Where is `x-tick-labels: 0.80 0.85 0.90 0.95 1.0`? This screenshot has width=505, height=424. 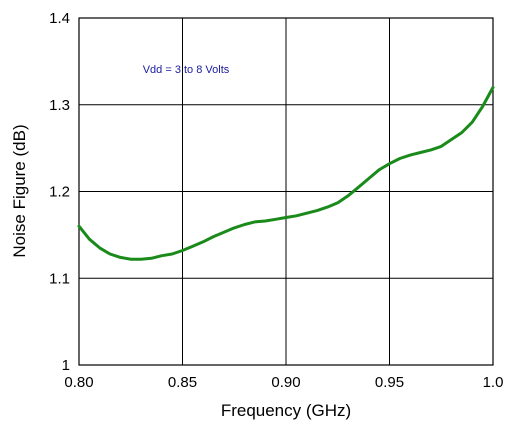
x-tick-labels: 0.80 0.85 0.90 0.95 1.0 is located at coordinates (283, 382).